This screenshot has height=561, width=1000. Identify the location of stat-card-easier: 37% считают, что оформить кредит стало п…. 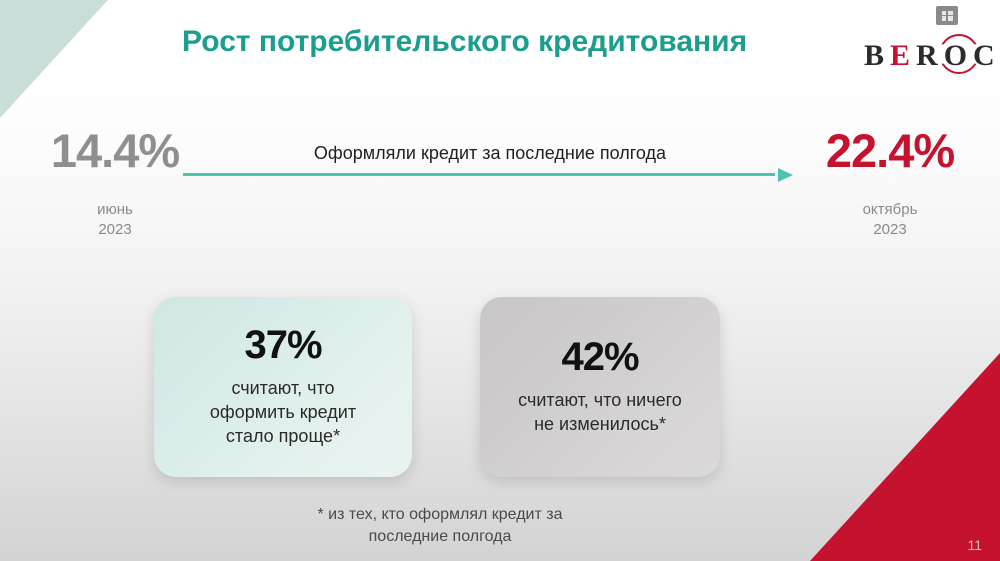
(283, 387).